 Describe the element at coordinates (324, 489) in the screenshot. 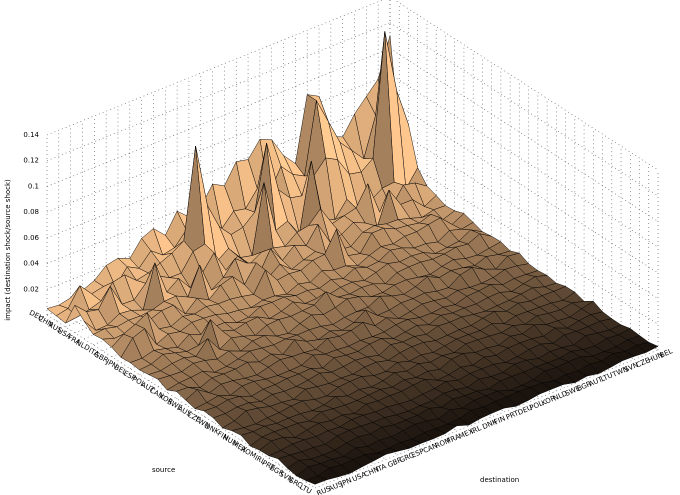

I see `destination-tick-label: RUS` at that location.